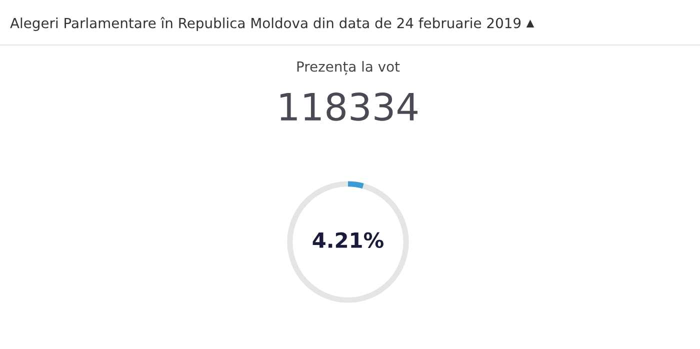 Image resolution: width=700 pixels, height=349 pixels. Describe the element at coordinates (265, 24) in the screenshot. I see `chart-title: Alegeri Parlamentare în Republica Moldova din data de 24 februarie 2019` at that location.